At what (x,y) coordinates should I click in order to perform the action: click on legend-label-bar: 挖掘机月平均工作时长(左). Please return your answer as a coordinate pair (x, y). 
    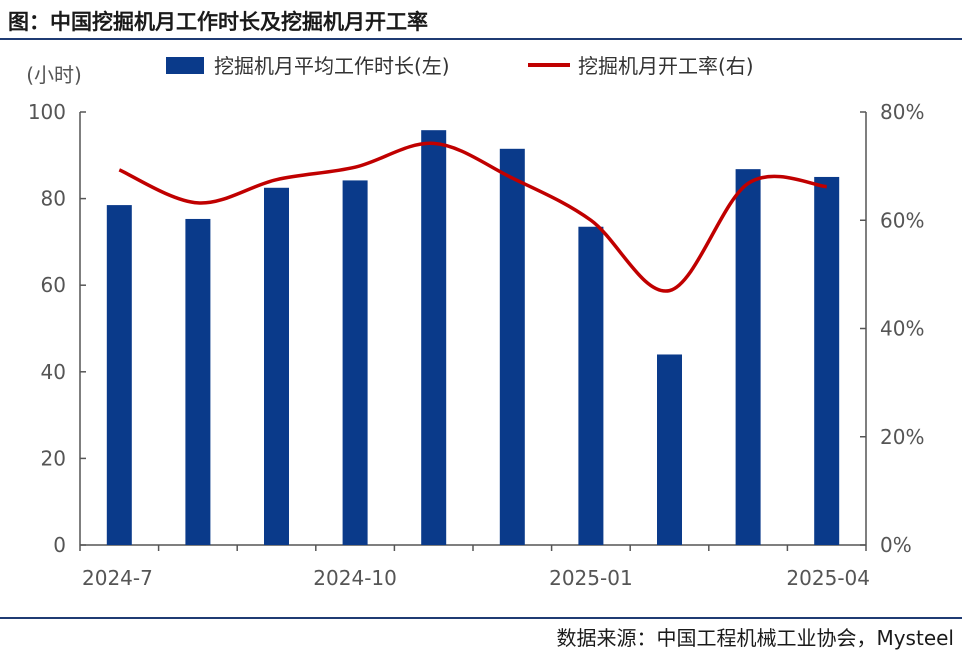
    Looking at the image, I should click on (332, 66).